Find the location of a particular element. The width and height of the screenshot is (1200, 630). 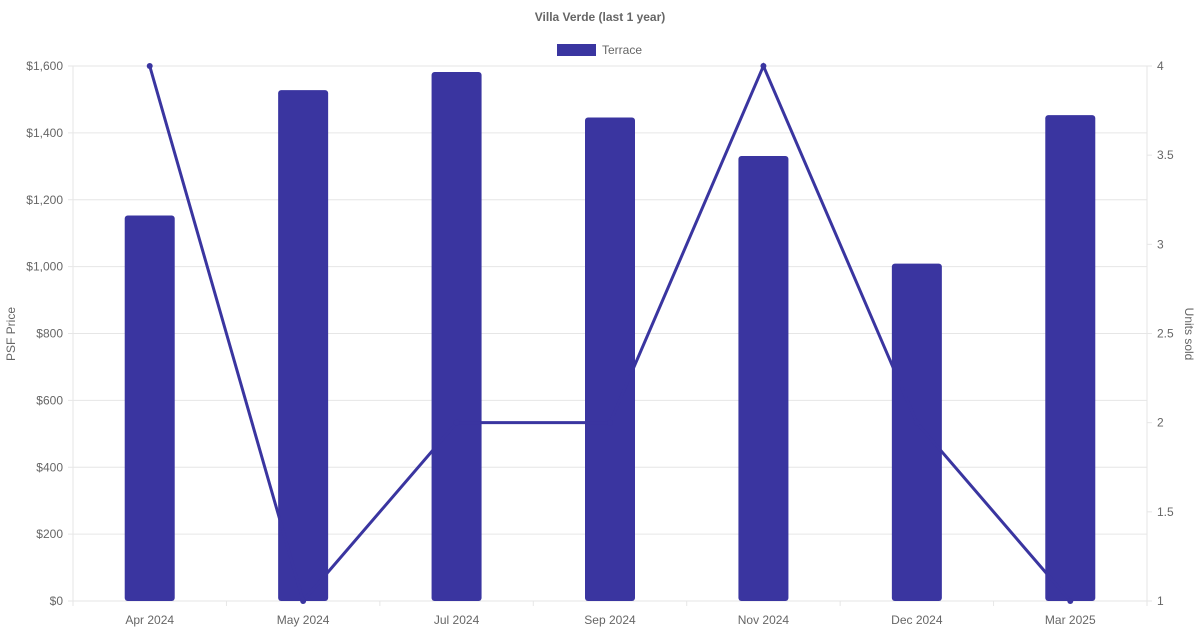

y-axis-left-title: PSF Price is located at coordinates (11, 334).